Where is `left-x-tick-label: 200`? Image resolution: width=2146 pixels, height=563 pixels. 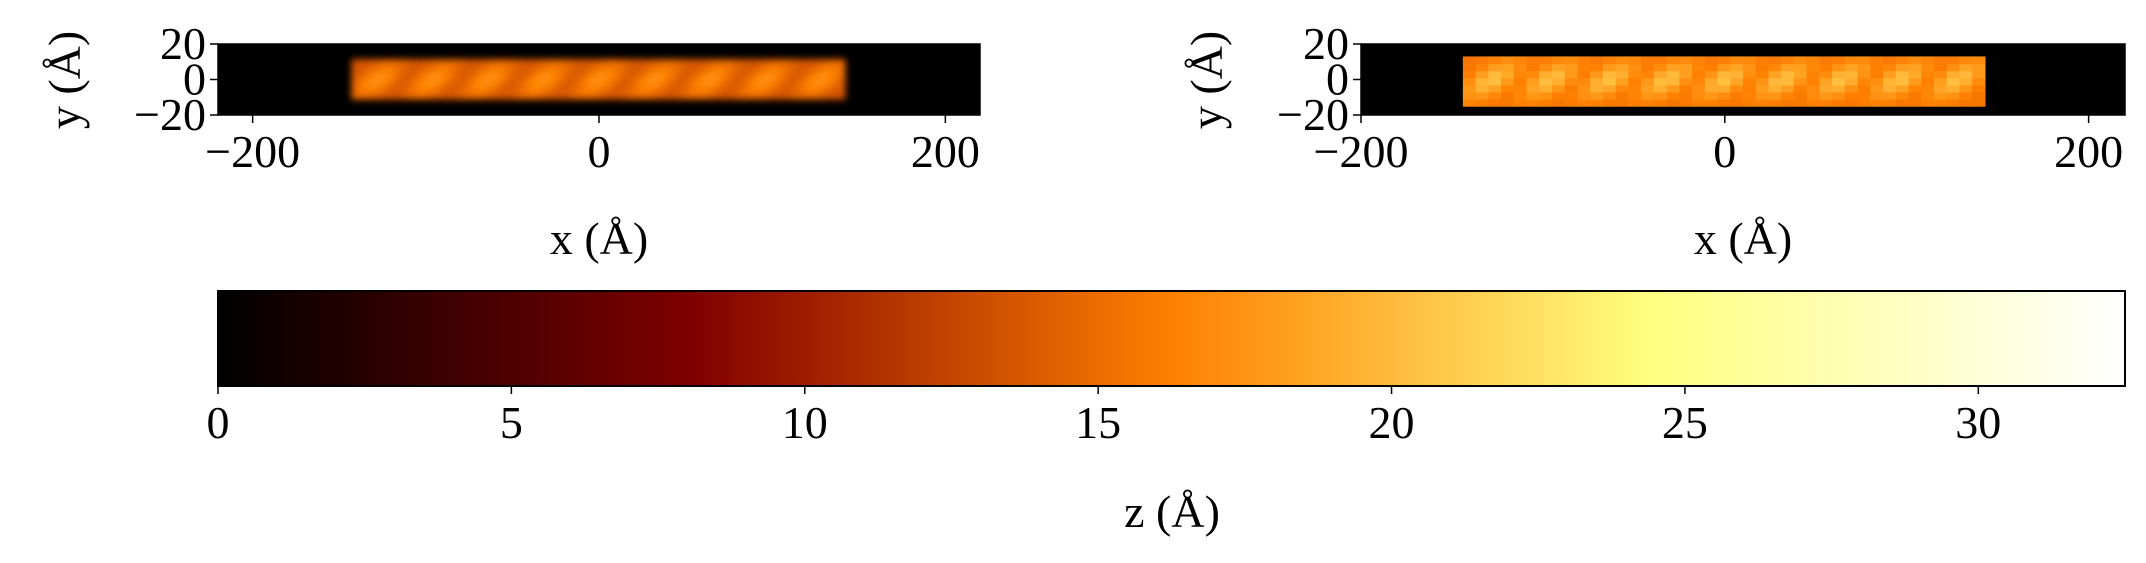
left-x-tick-label: 200 is located at coordinates (945, 151).